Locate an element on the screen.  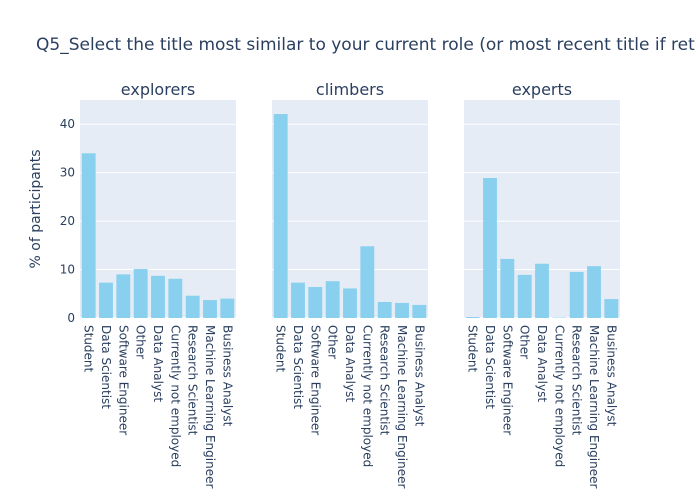
y-tick-label: 0 is located at coordinates (71, 318).